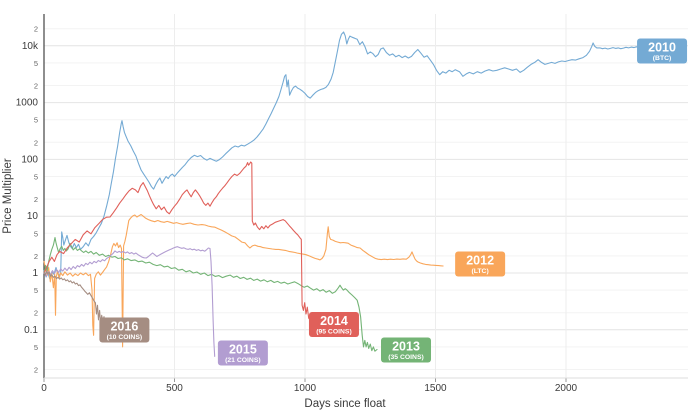 The image size is (690, 418). I want to click on series-label-2010: 2010(BTC), so click(662, 51).